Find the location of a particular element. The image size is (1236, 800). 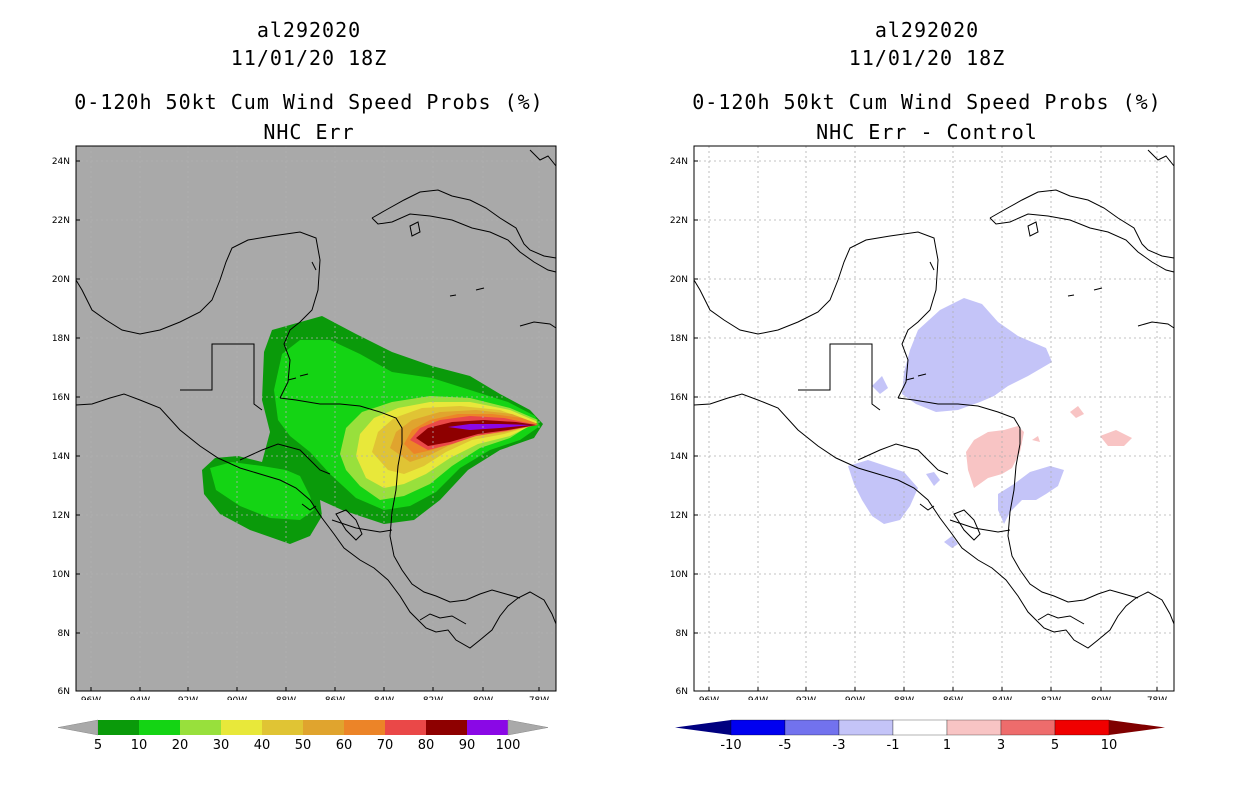

left-lon-label: 78W is located at coordinates (539, 698).